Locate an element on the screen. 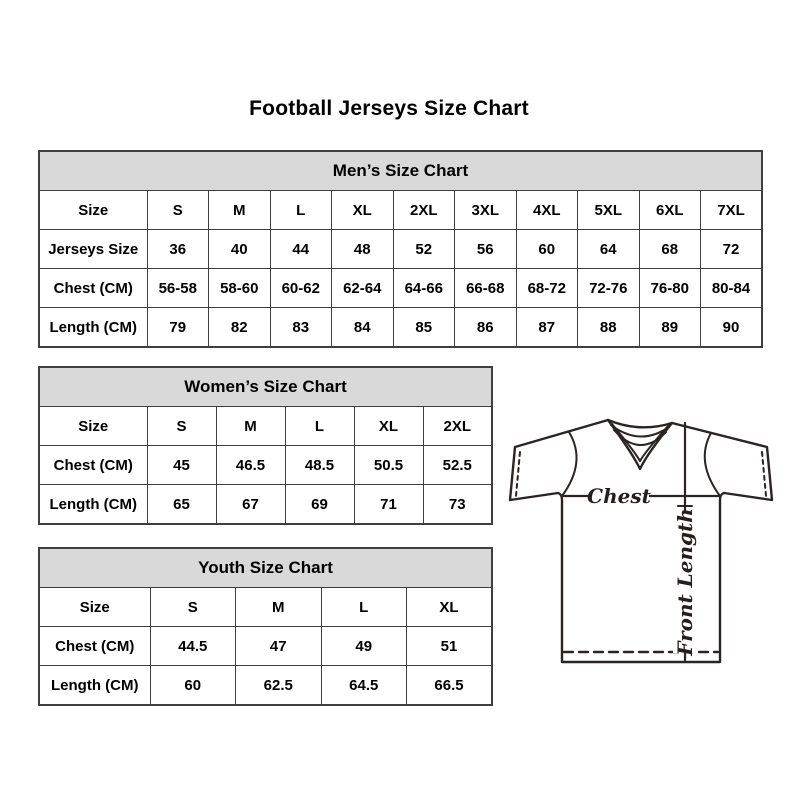  cell: 69 is located at coordinates (319, 504).